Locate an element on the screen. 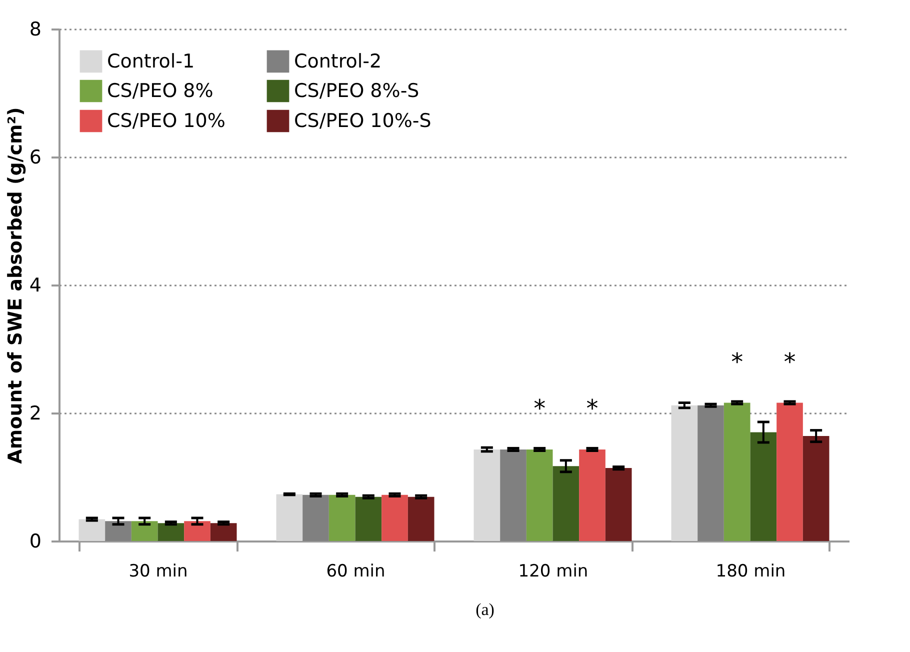  y-tick-label: 8 is located at coordinates (35, 29).